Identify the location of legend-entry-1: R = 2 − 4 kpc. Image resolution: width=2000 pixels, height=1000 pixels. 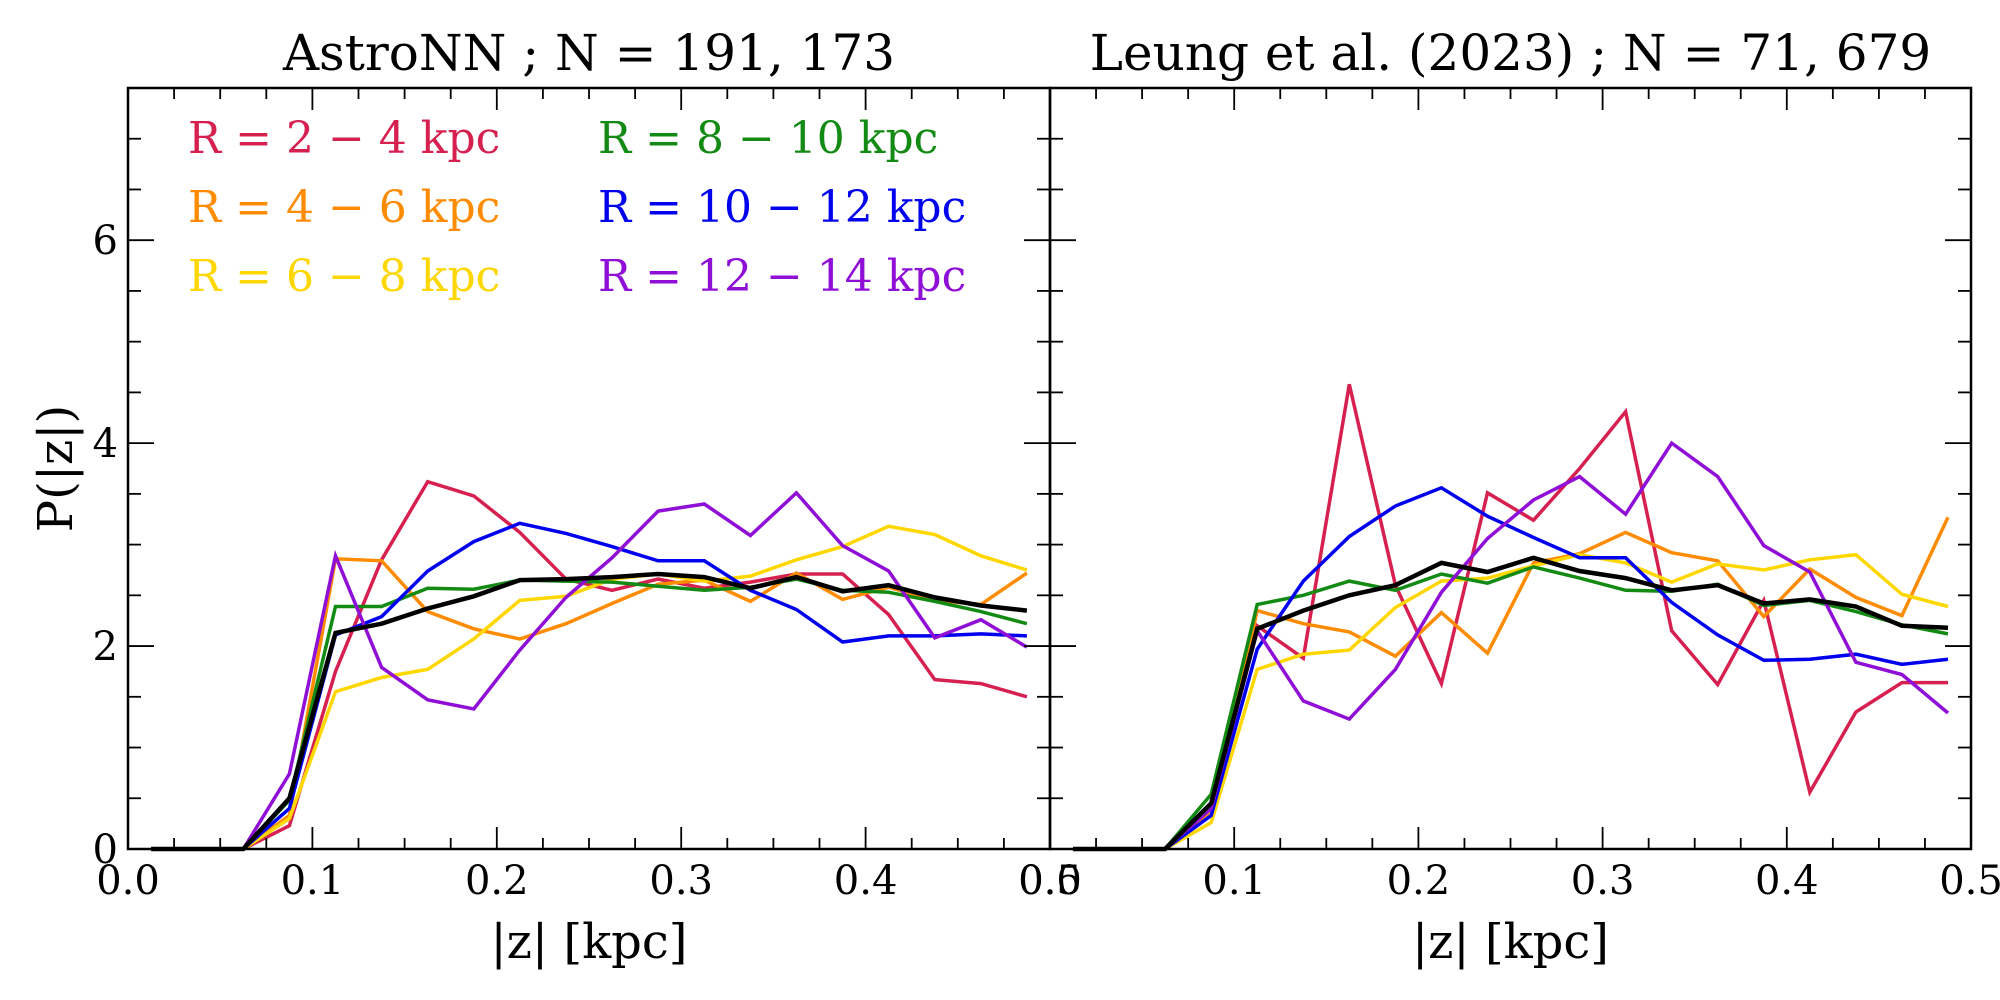
(344, 138).